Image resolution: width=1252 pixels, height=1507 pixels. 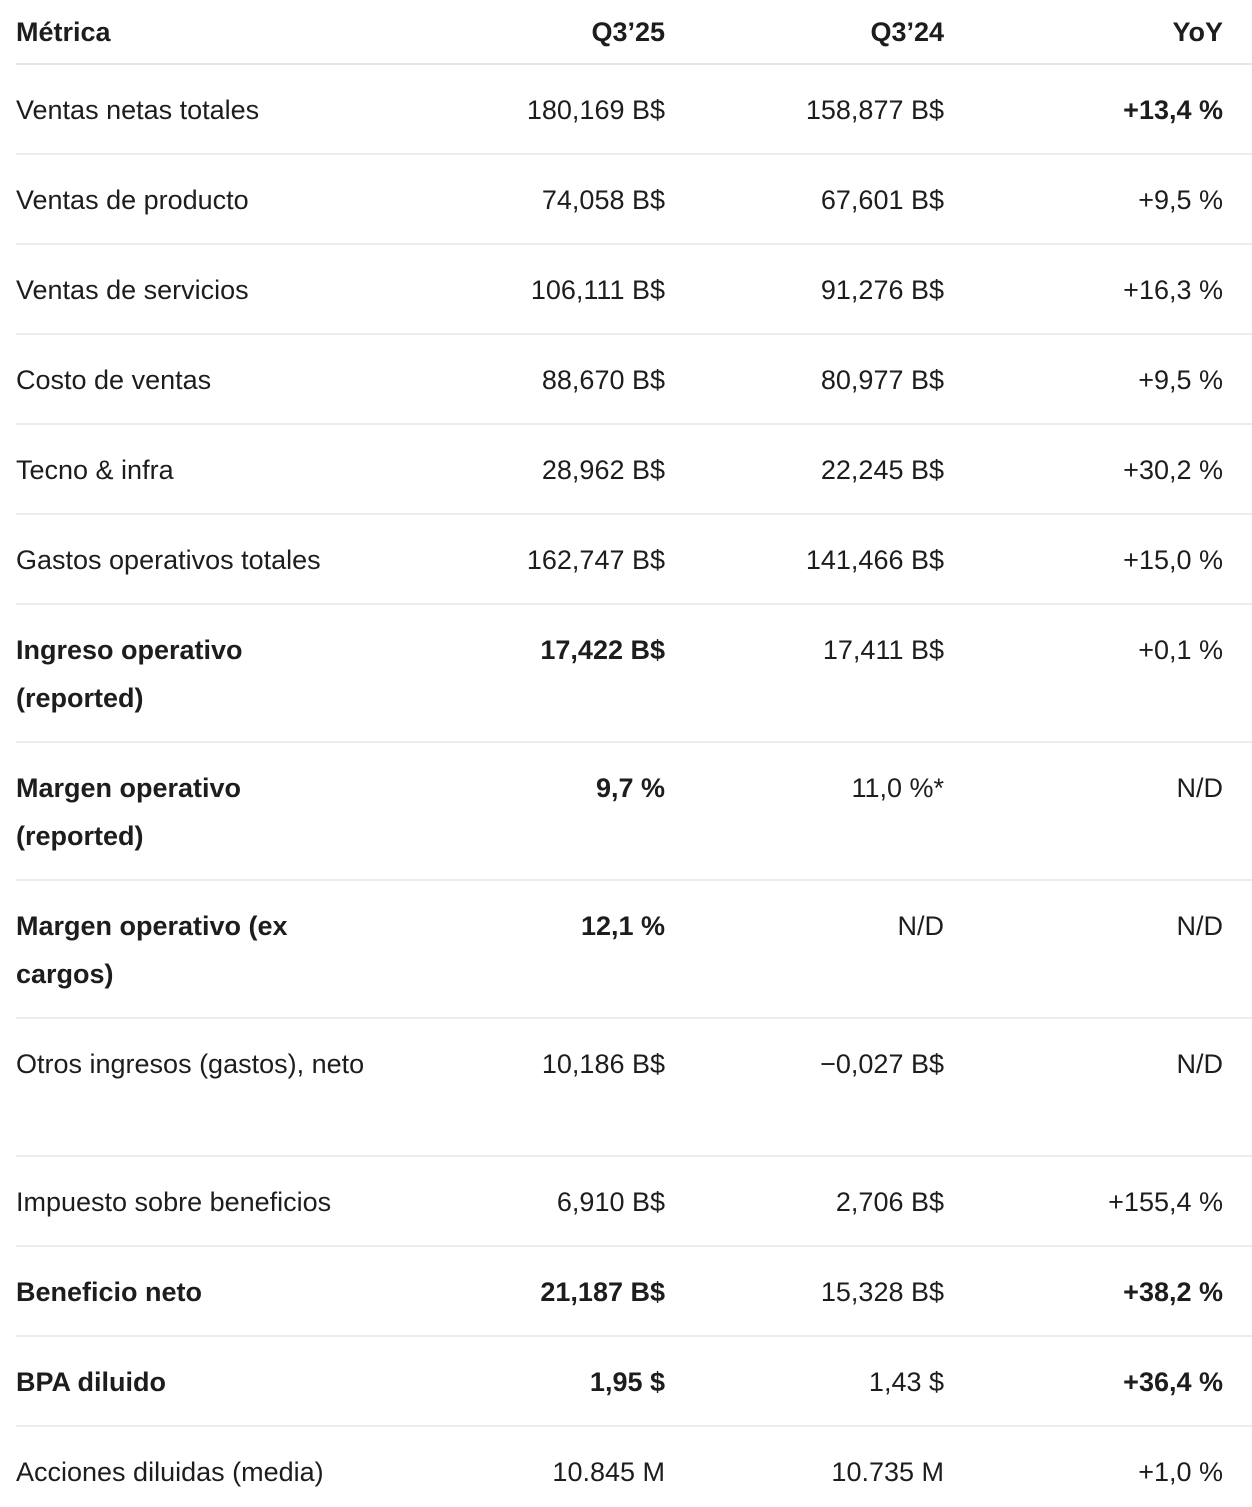 I want to click on yoy-value: +15,0 %, so click(x=1173, y=560).